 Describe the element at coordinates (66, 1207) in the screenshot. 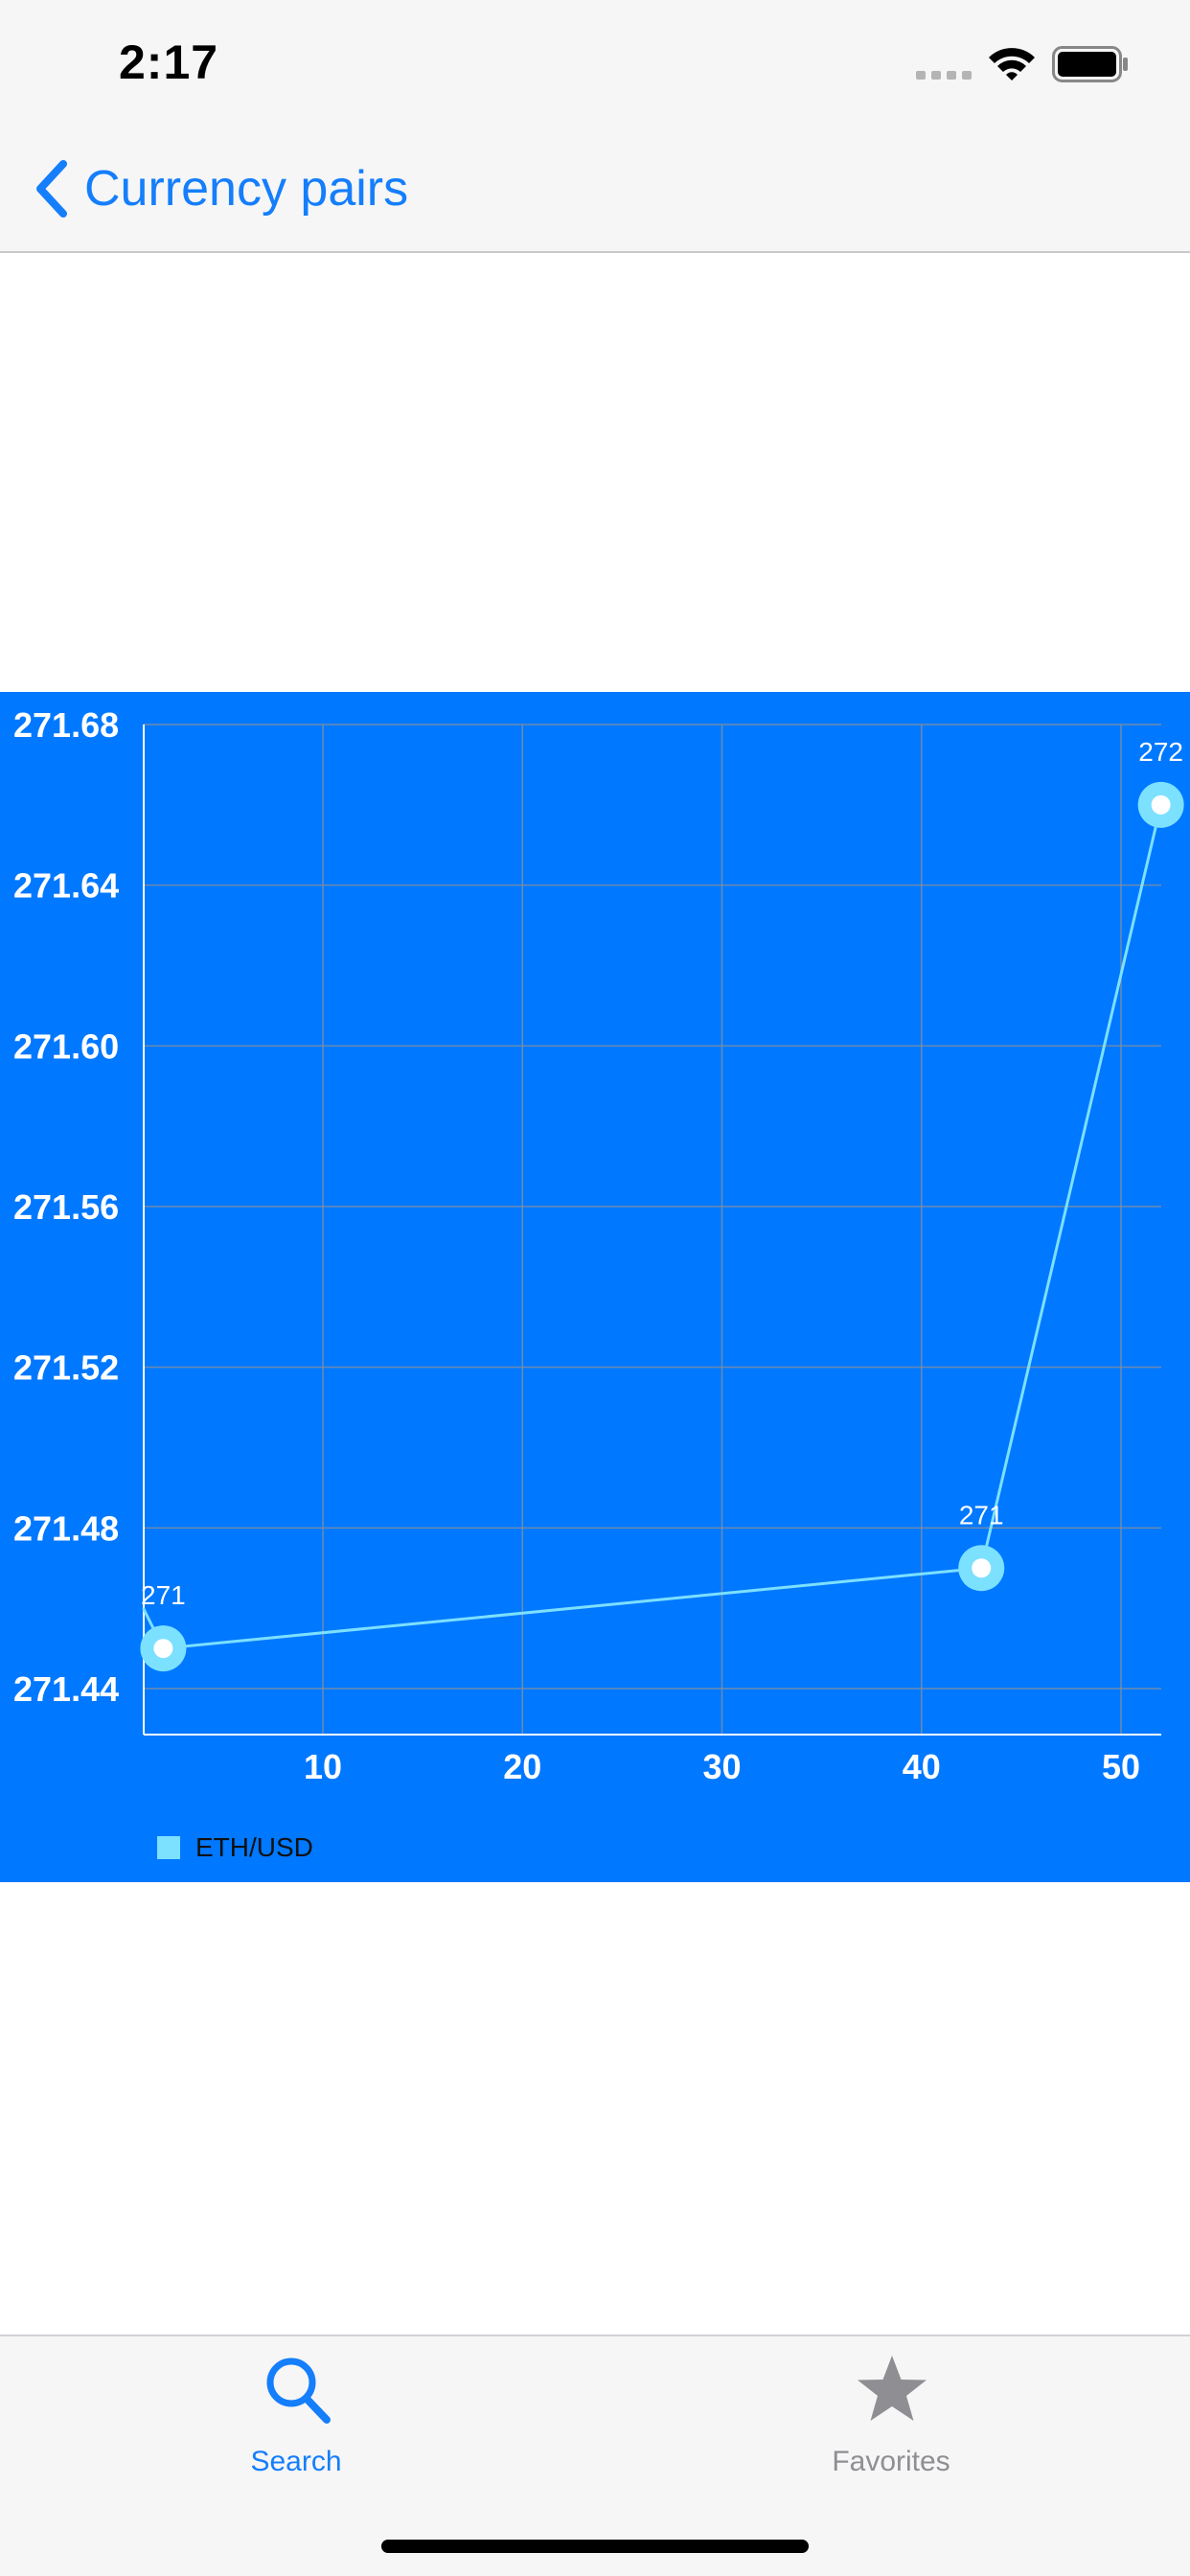

I see `y-tick-label: 271.56` at that location.